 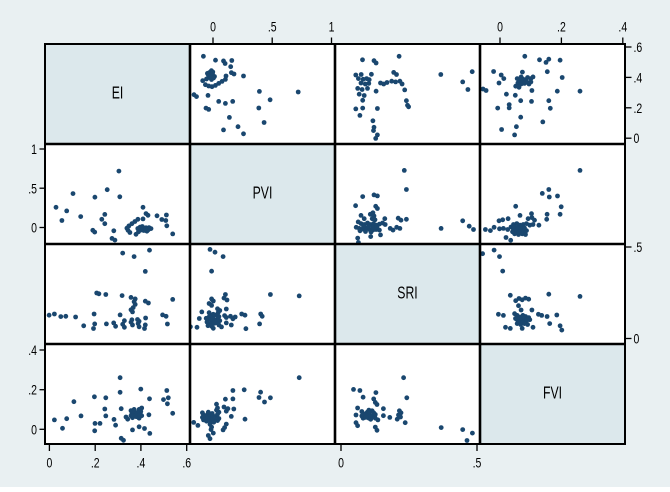 What do you see at coordinates (552, 393) in the screenshot?
I see `svg-text: FVI` at bounding box center [552, 393].